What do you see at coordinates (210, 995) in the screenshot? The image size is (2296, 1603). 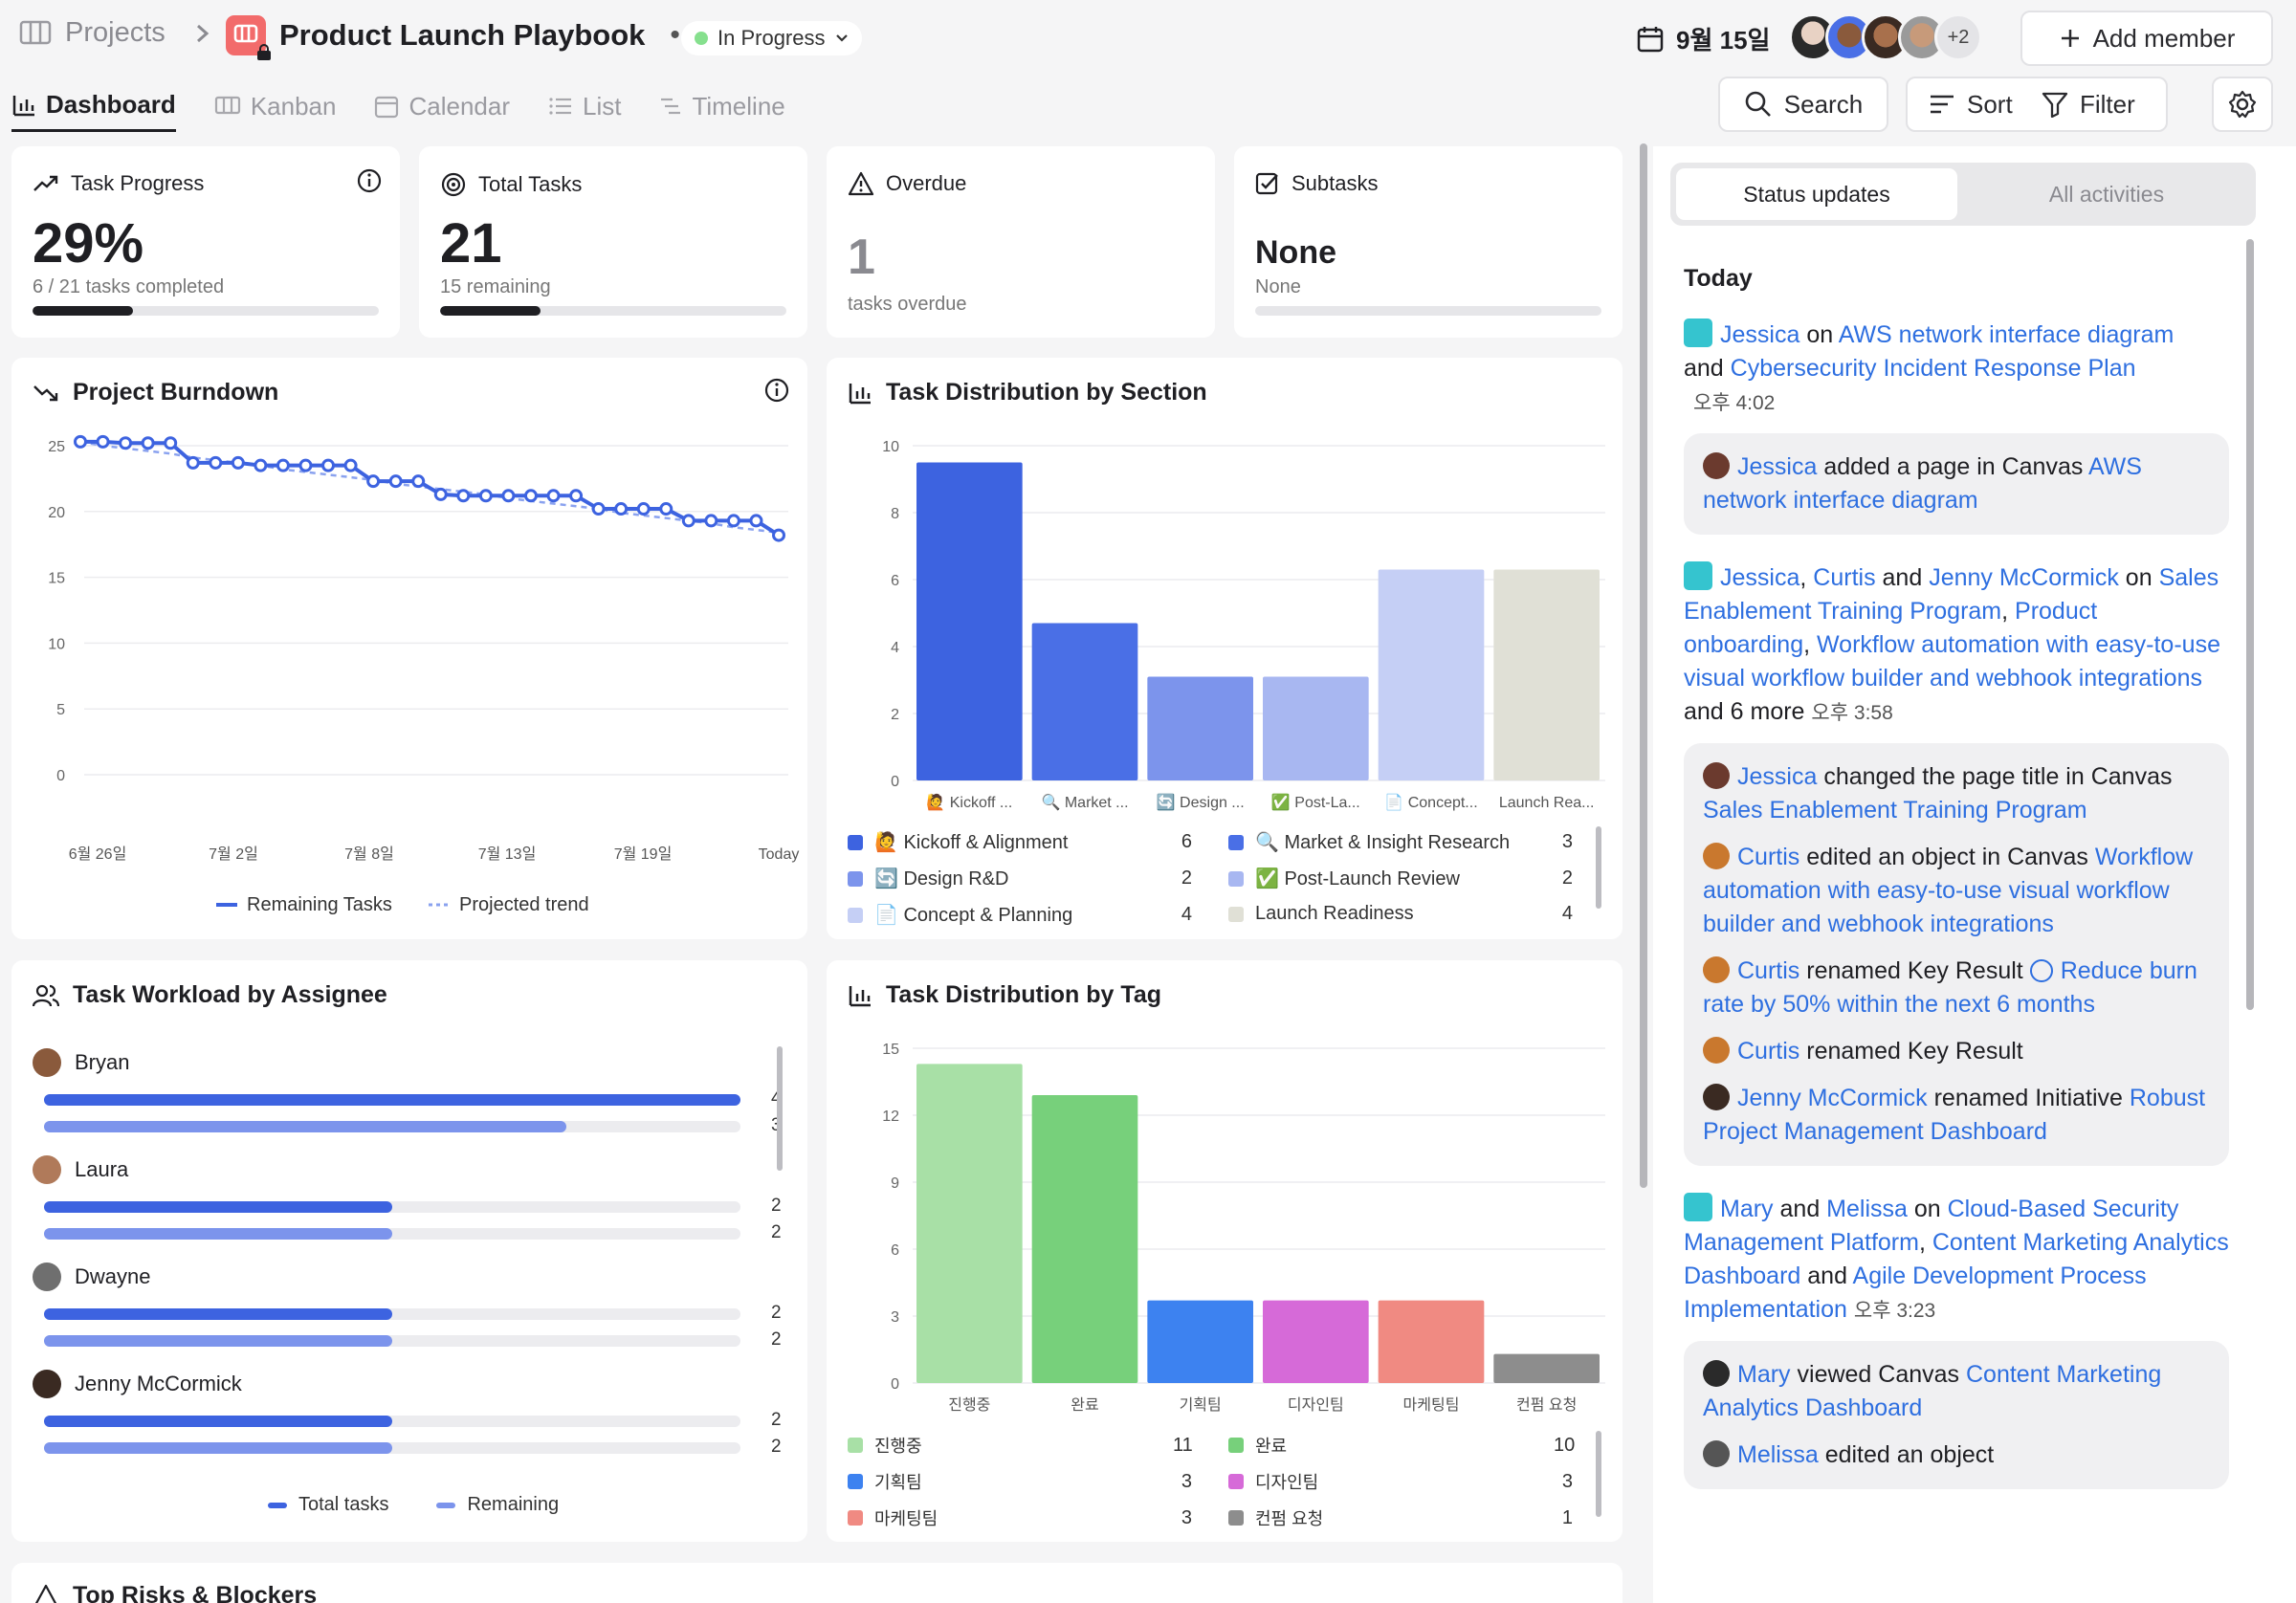 I see `card-title: Task Workload by Assignee` at bounding box center [210, 995].